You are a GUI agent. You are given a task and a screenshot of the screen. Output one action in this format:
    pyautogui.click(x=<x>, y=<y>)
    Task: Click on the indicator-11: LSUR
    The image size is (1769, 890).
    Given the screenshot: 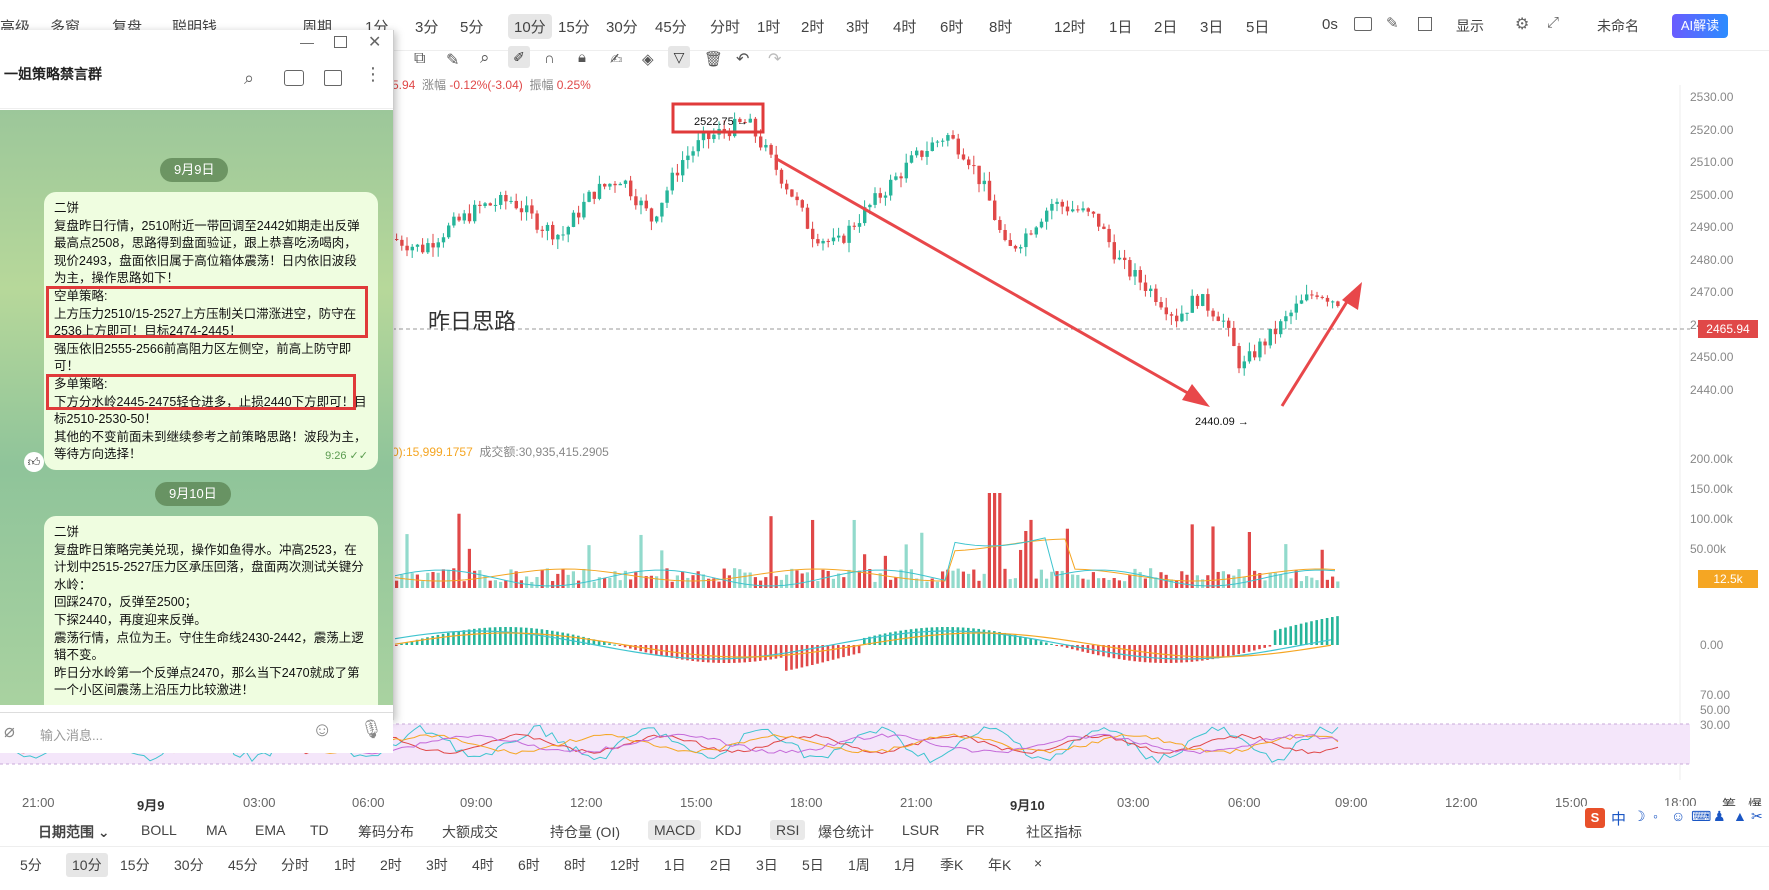 What is the action you would take?
    pyautogui.click(x=921, y=830)
    